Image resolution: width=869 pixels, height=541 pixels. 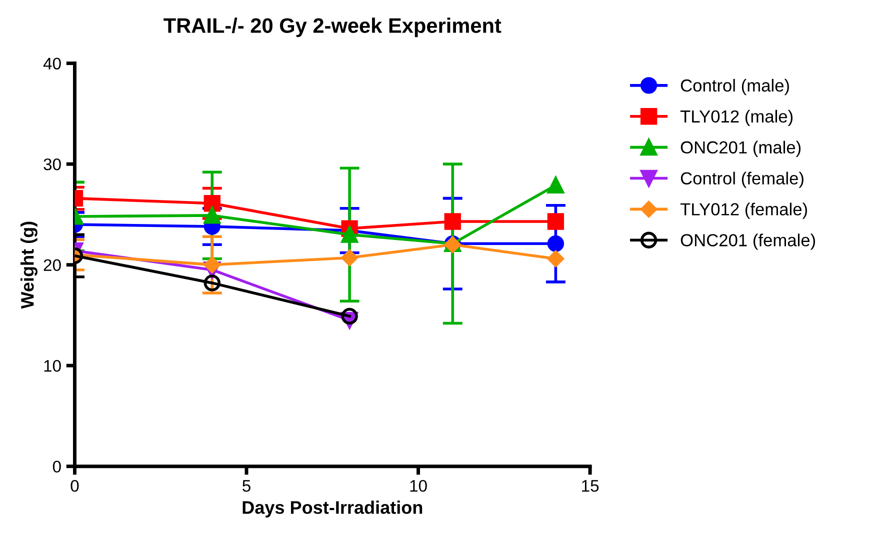 What do you see at coordinates (332, 509) in the screenshot?
I see `x-axis-title: Days Post-Irradiation` at bounding box center [332, 509].